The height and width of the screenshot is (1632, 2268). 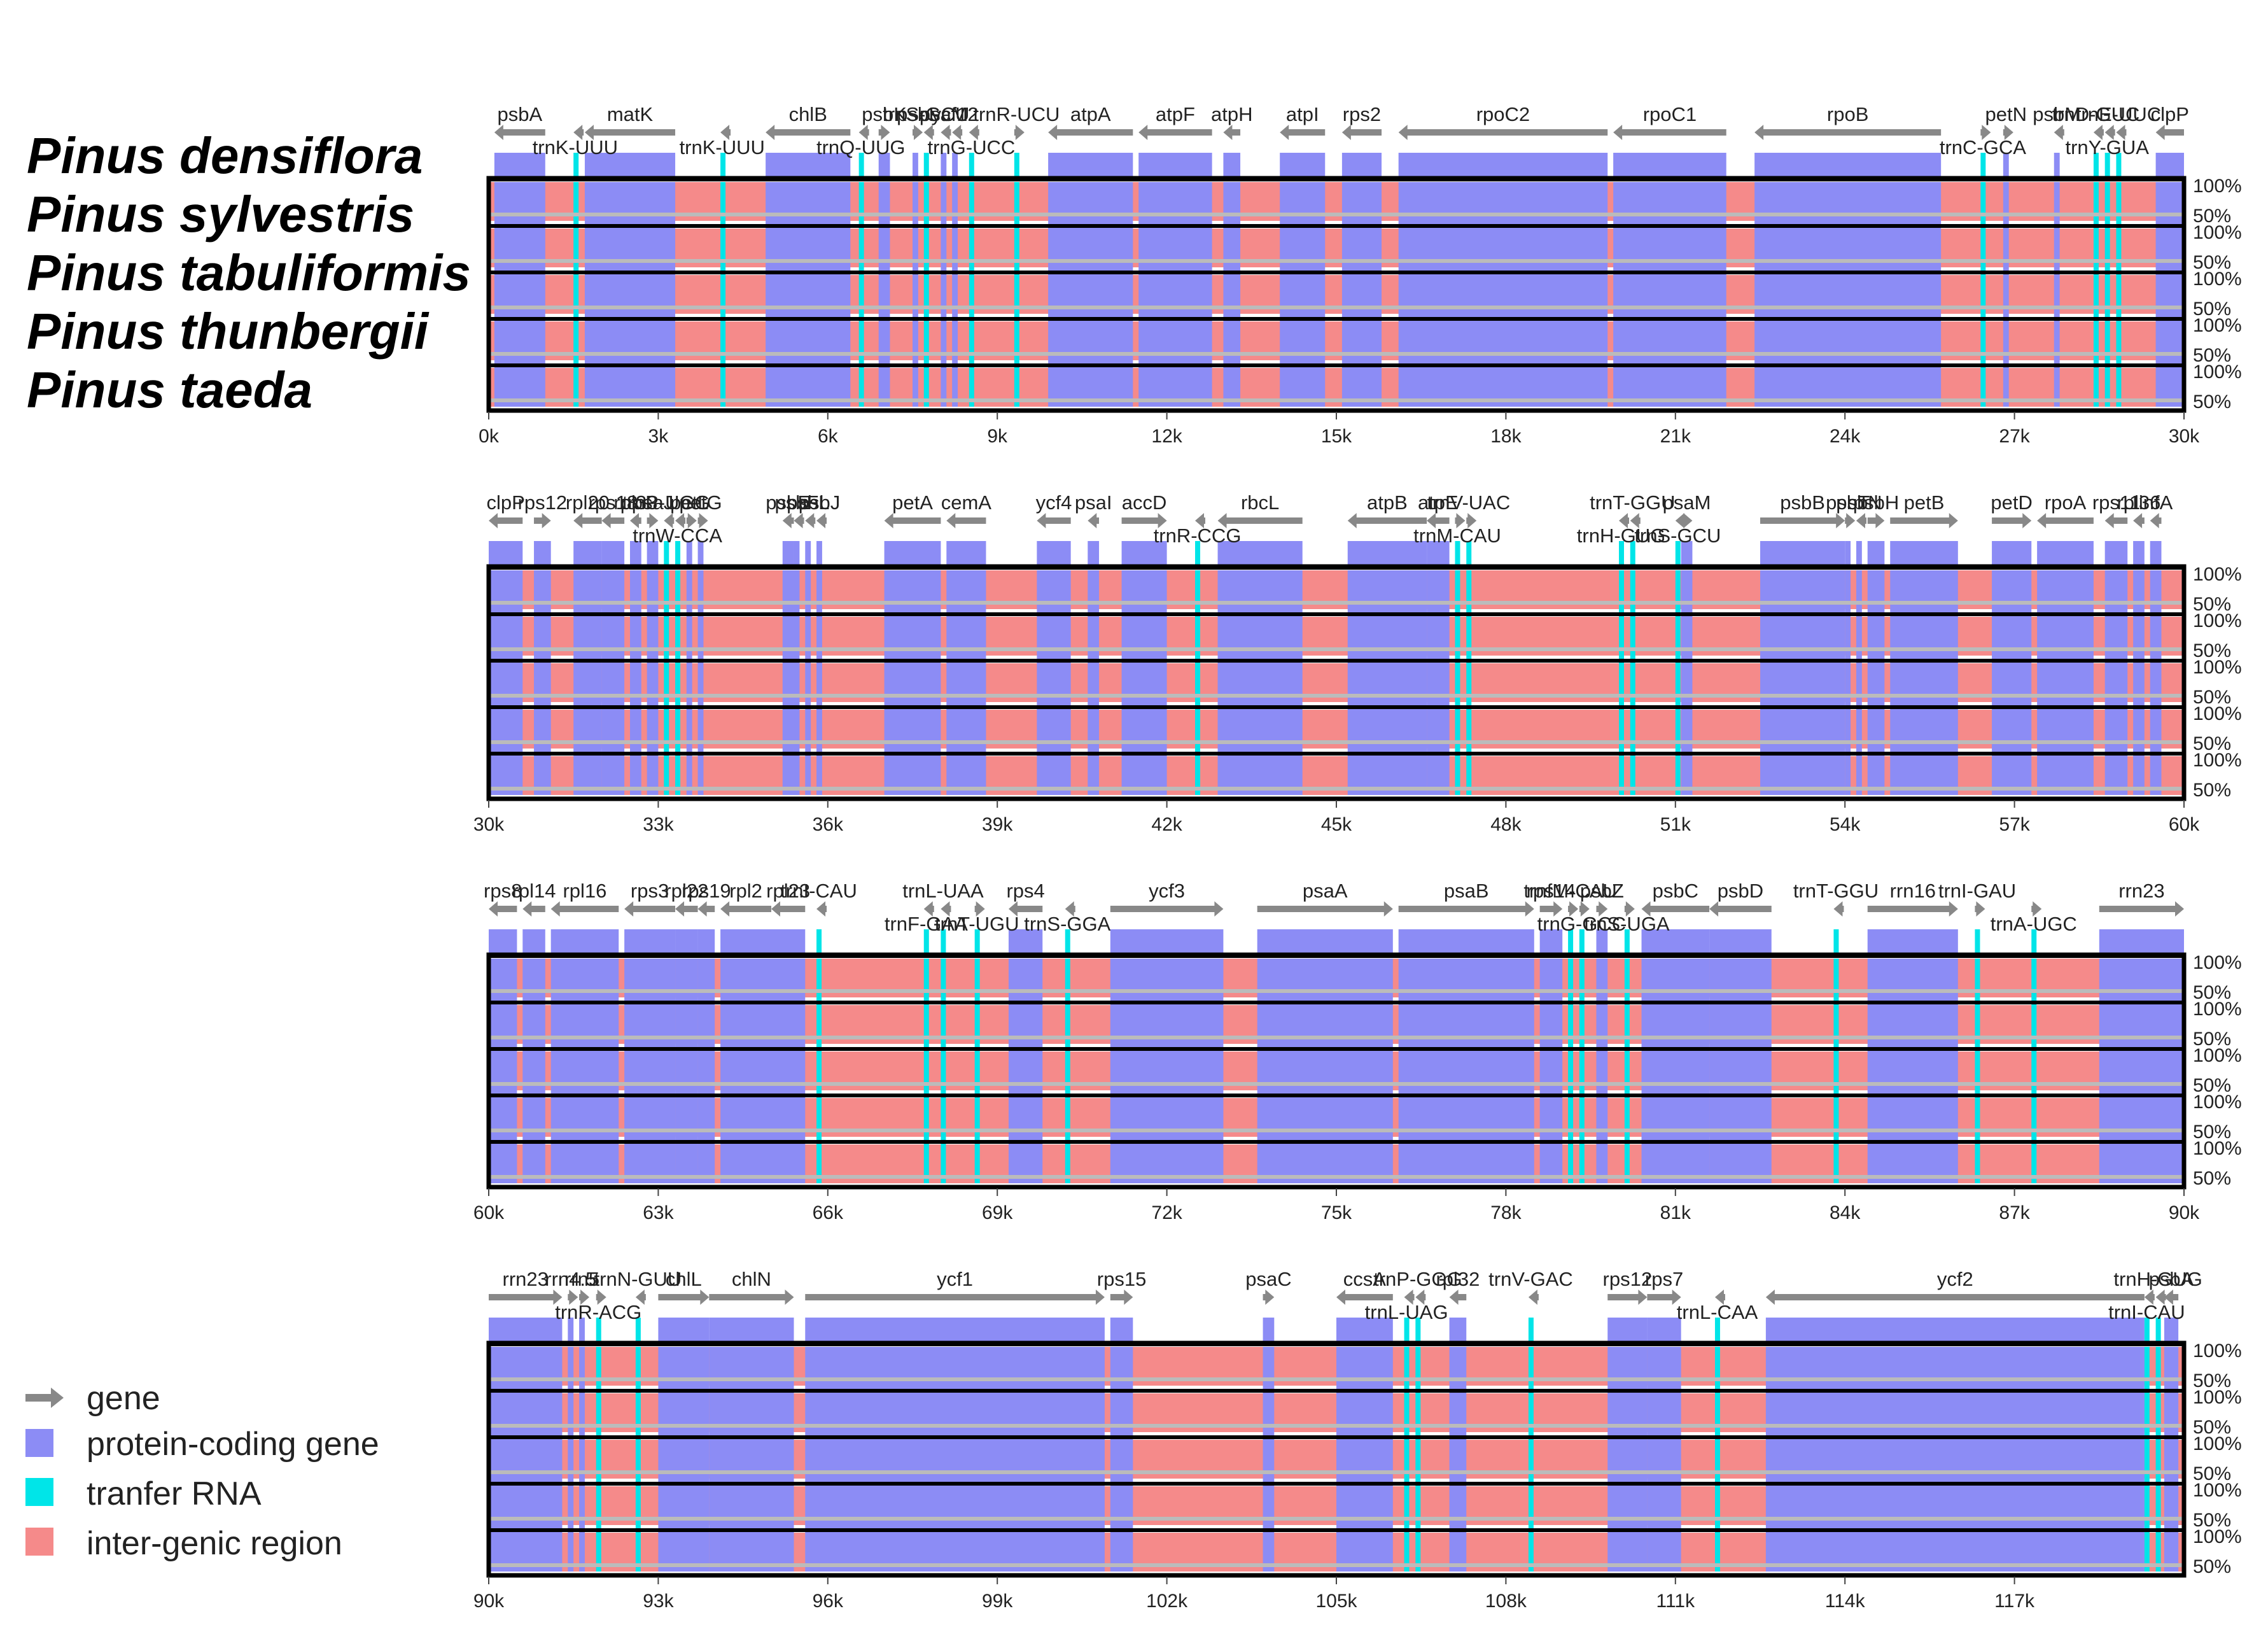 I want to click on gene-label: psbL, so click(x=808, y=502).